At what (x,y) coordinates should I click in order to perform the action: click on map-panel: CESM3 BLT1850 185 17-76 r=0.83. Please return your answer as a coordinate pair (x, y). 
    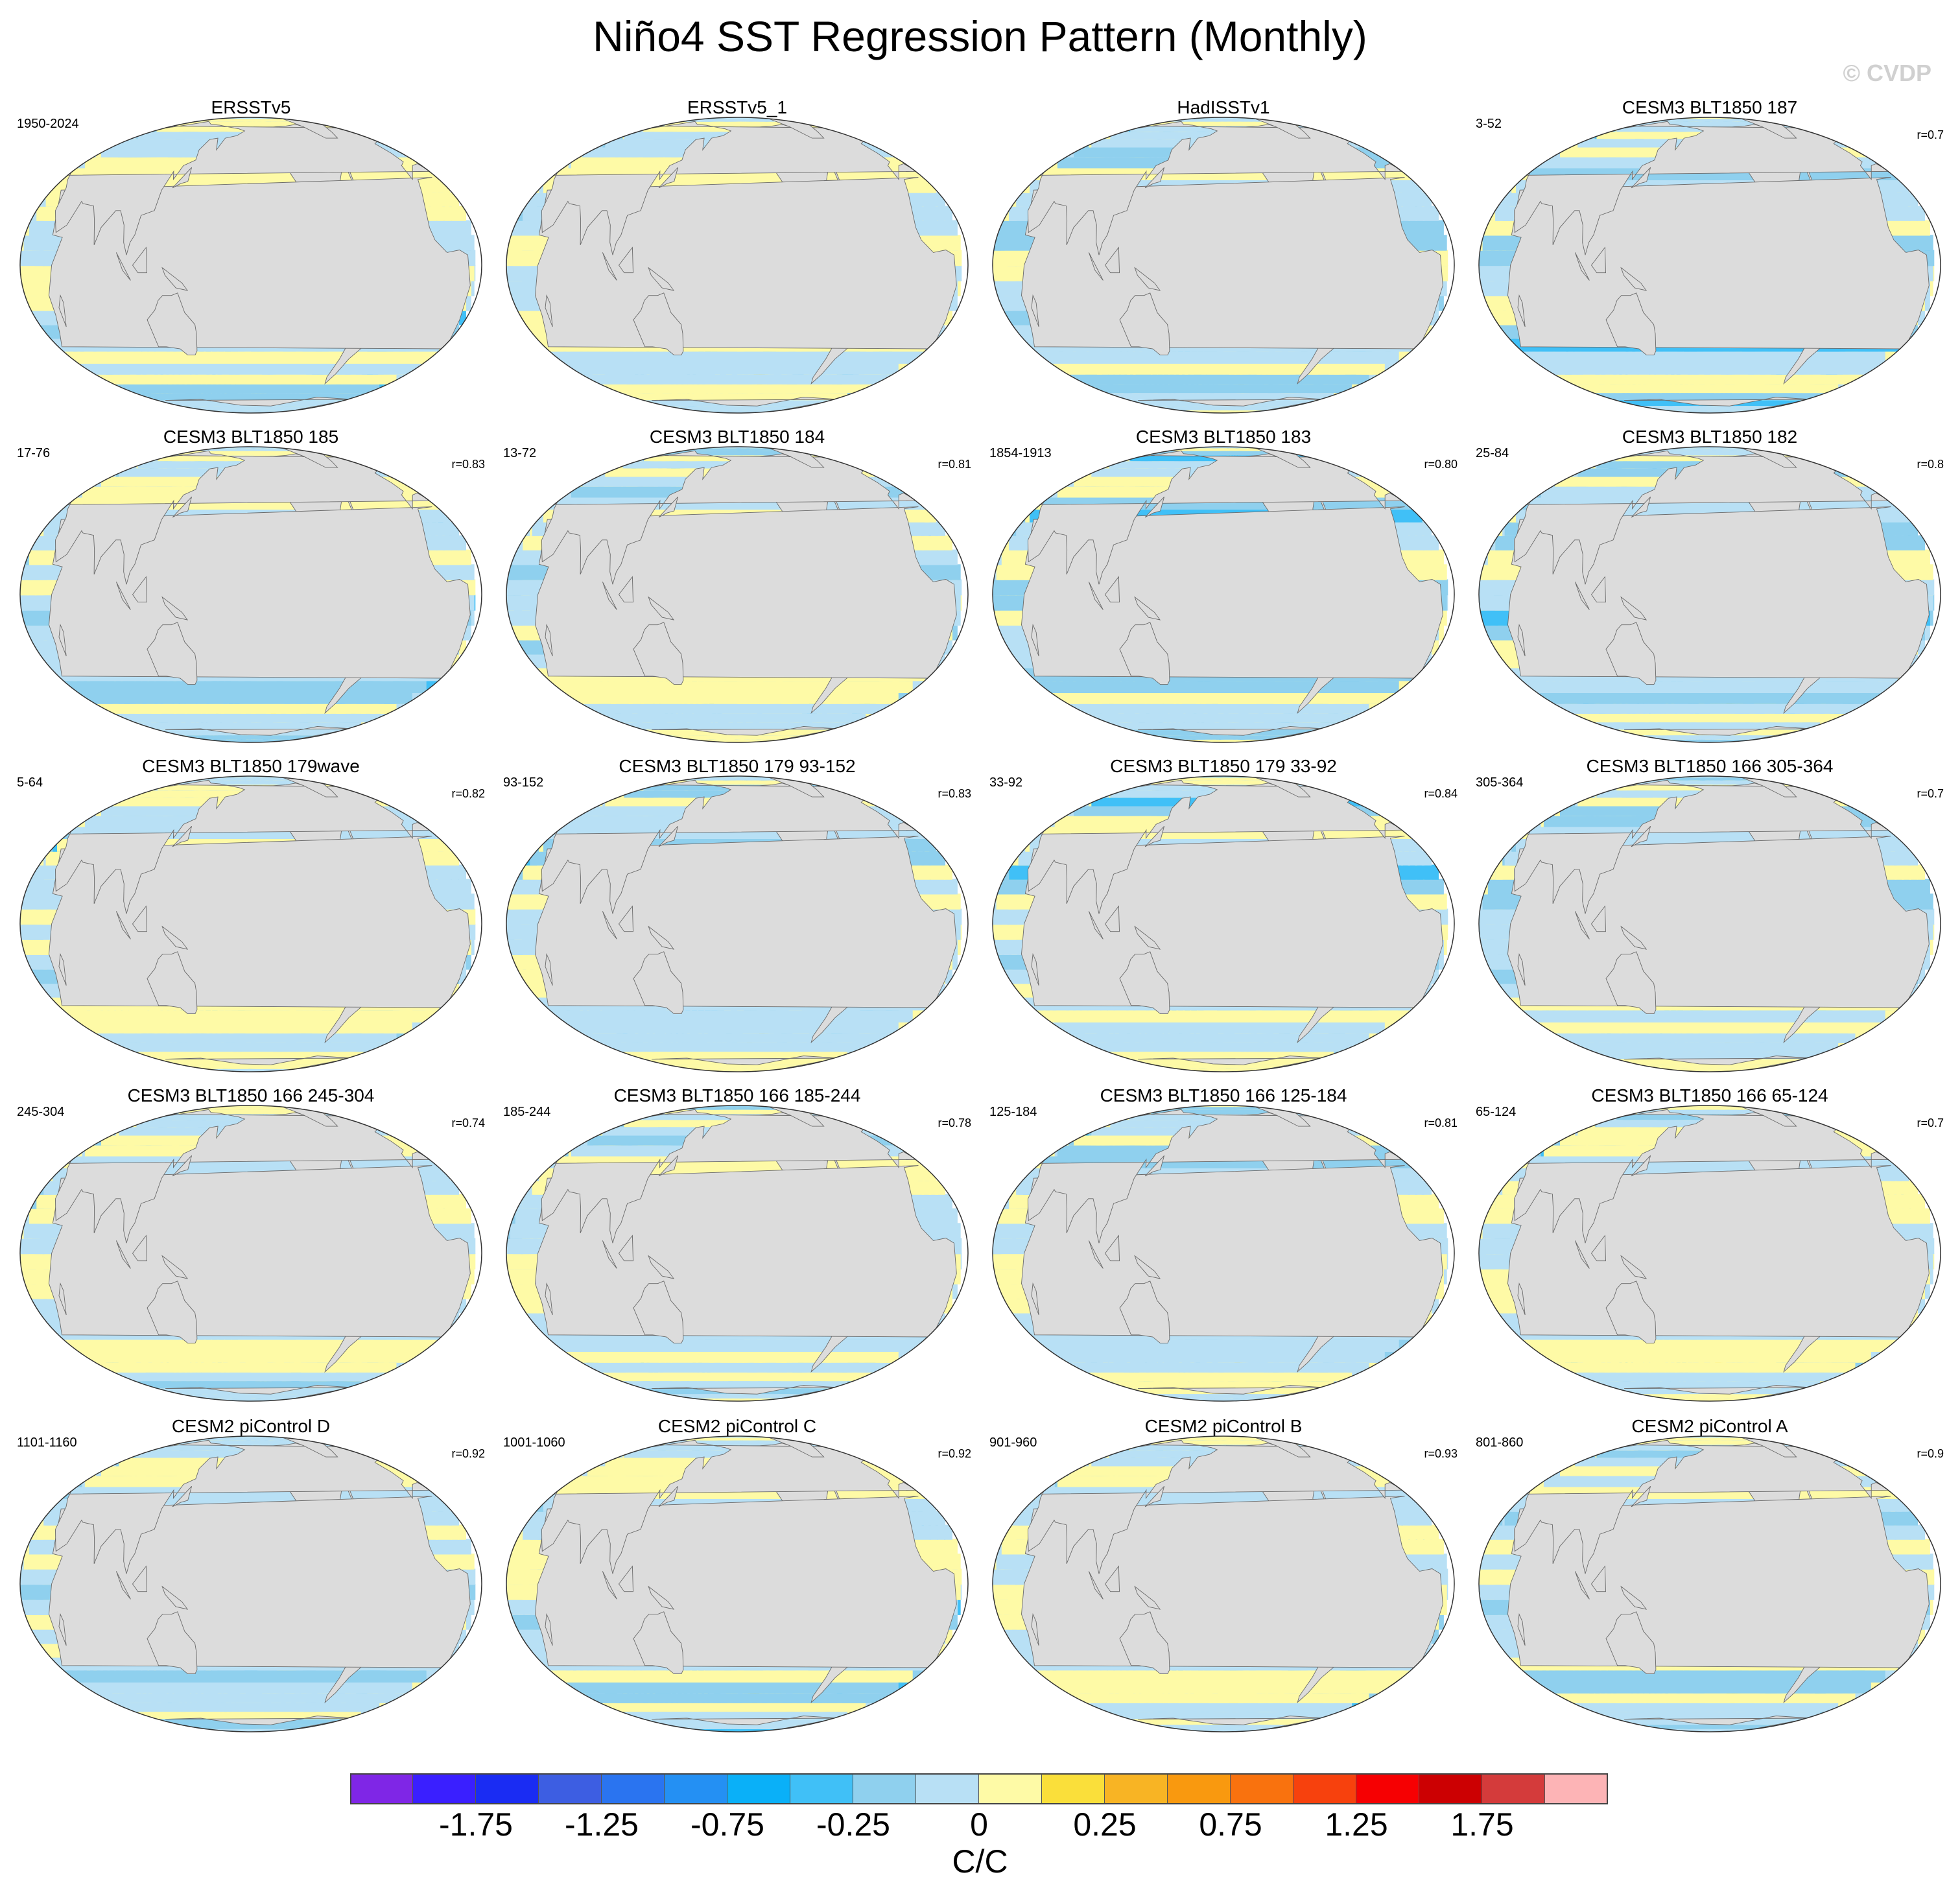
    Looking at the image, I should click on (251, 590).